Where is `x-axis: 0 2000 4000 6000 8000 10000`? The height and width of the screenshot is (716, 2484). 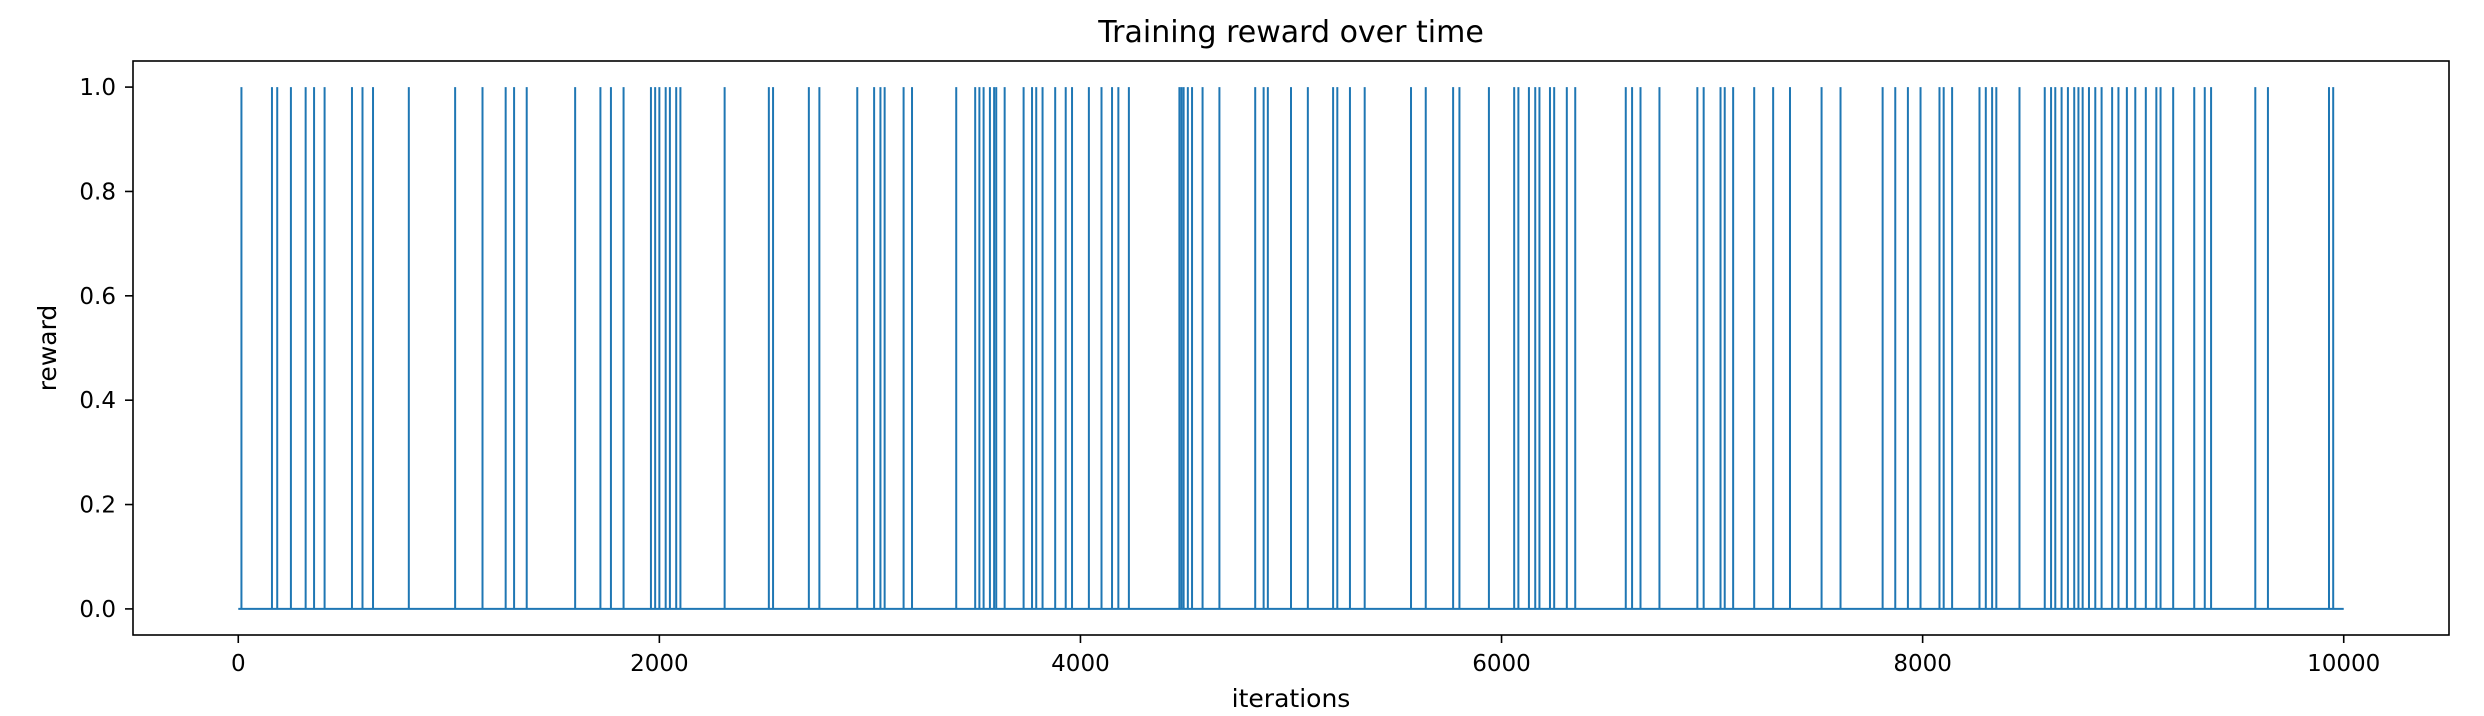 x-axis: 0 2000 4000 6000 8000 10000 is located at coordinates (1305, 656).